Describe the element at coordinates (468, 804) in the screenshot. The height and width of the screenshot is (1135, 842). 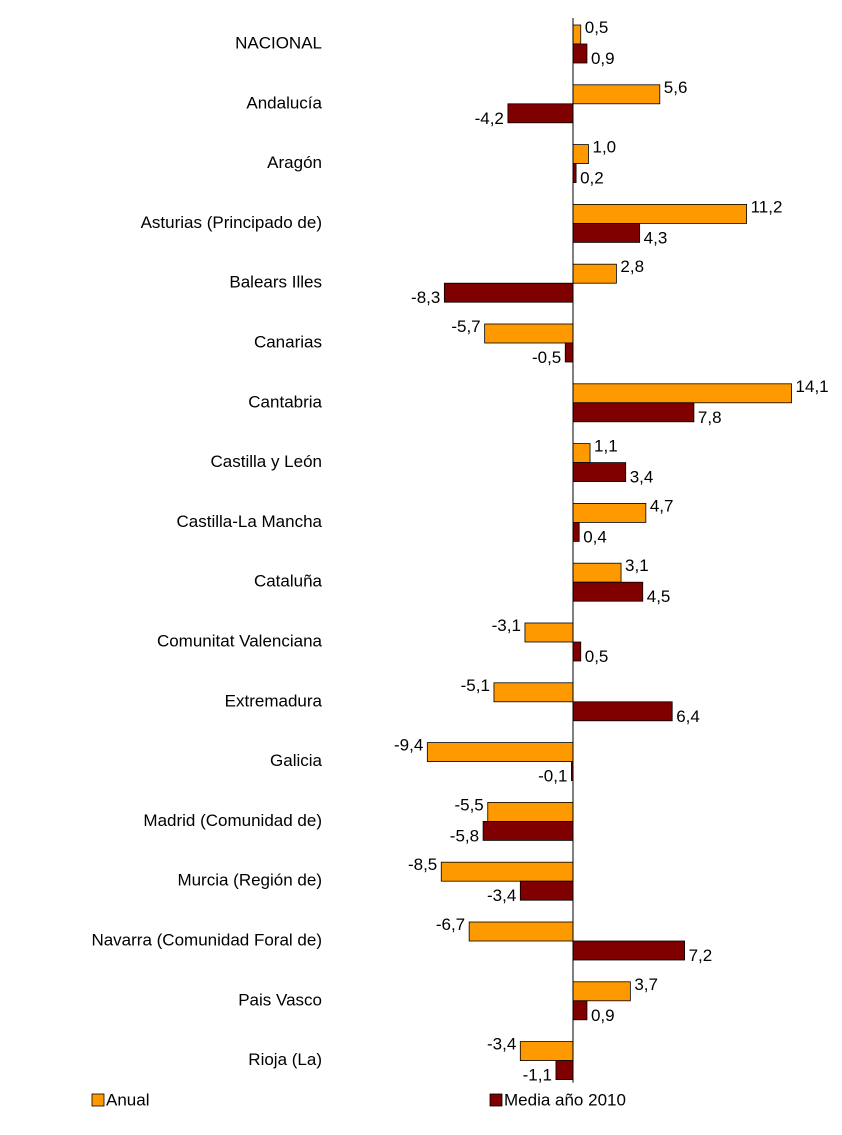
I see `value-label: -5,5` at that location.